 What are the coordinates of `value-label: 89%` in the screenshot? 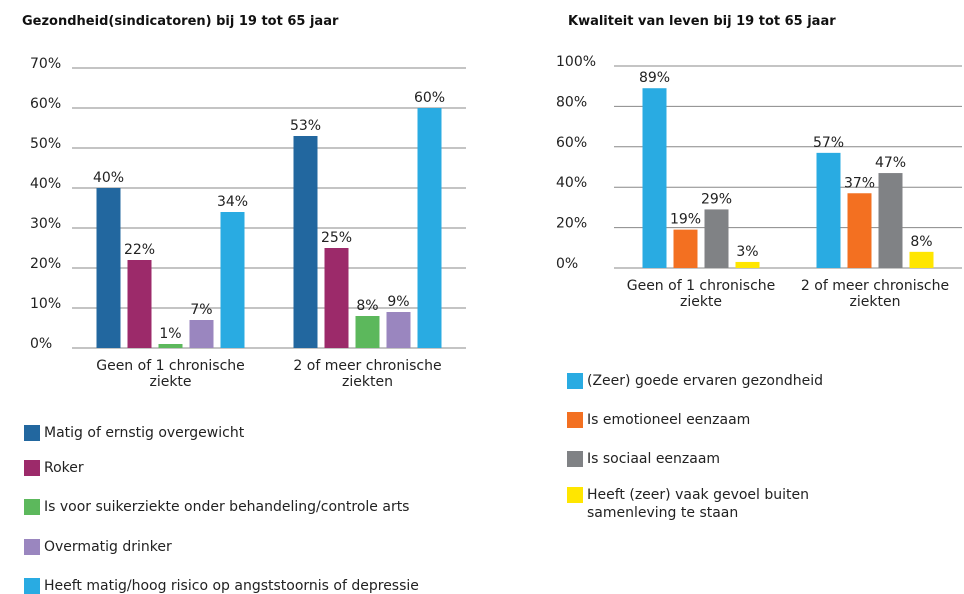 It's located at (654, 78).